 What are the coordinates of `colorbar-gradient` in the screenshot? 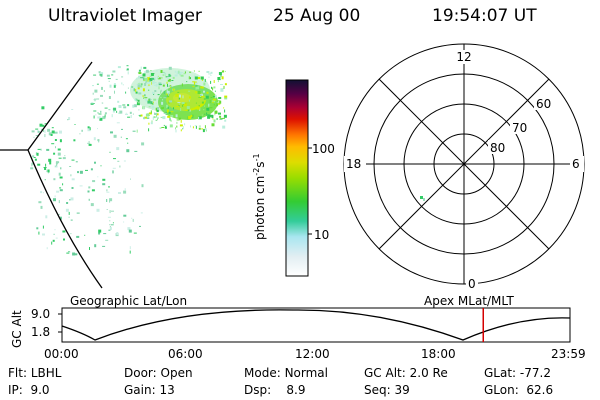 It's located at (297, 178).